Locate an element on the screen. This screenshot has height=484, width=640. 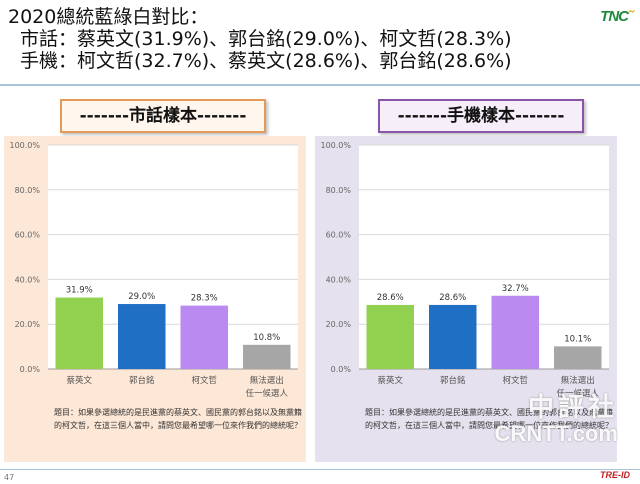
tnc-logo-text: TNC is located at coordinates (614, 16).